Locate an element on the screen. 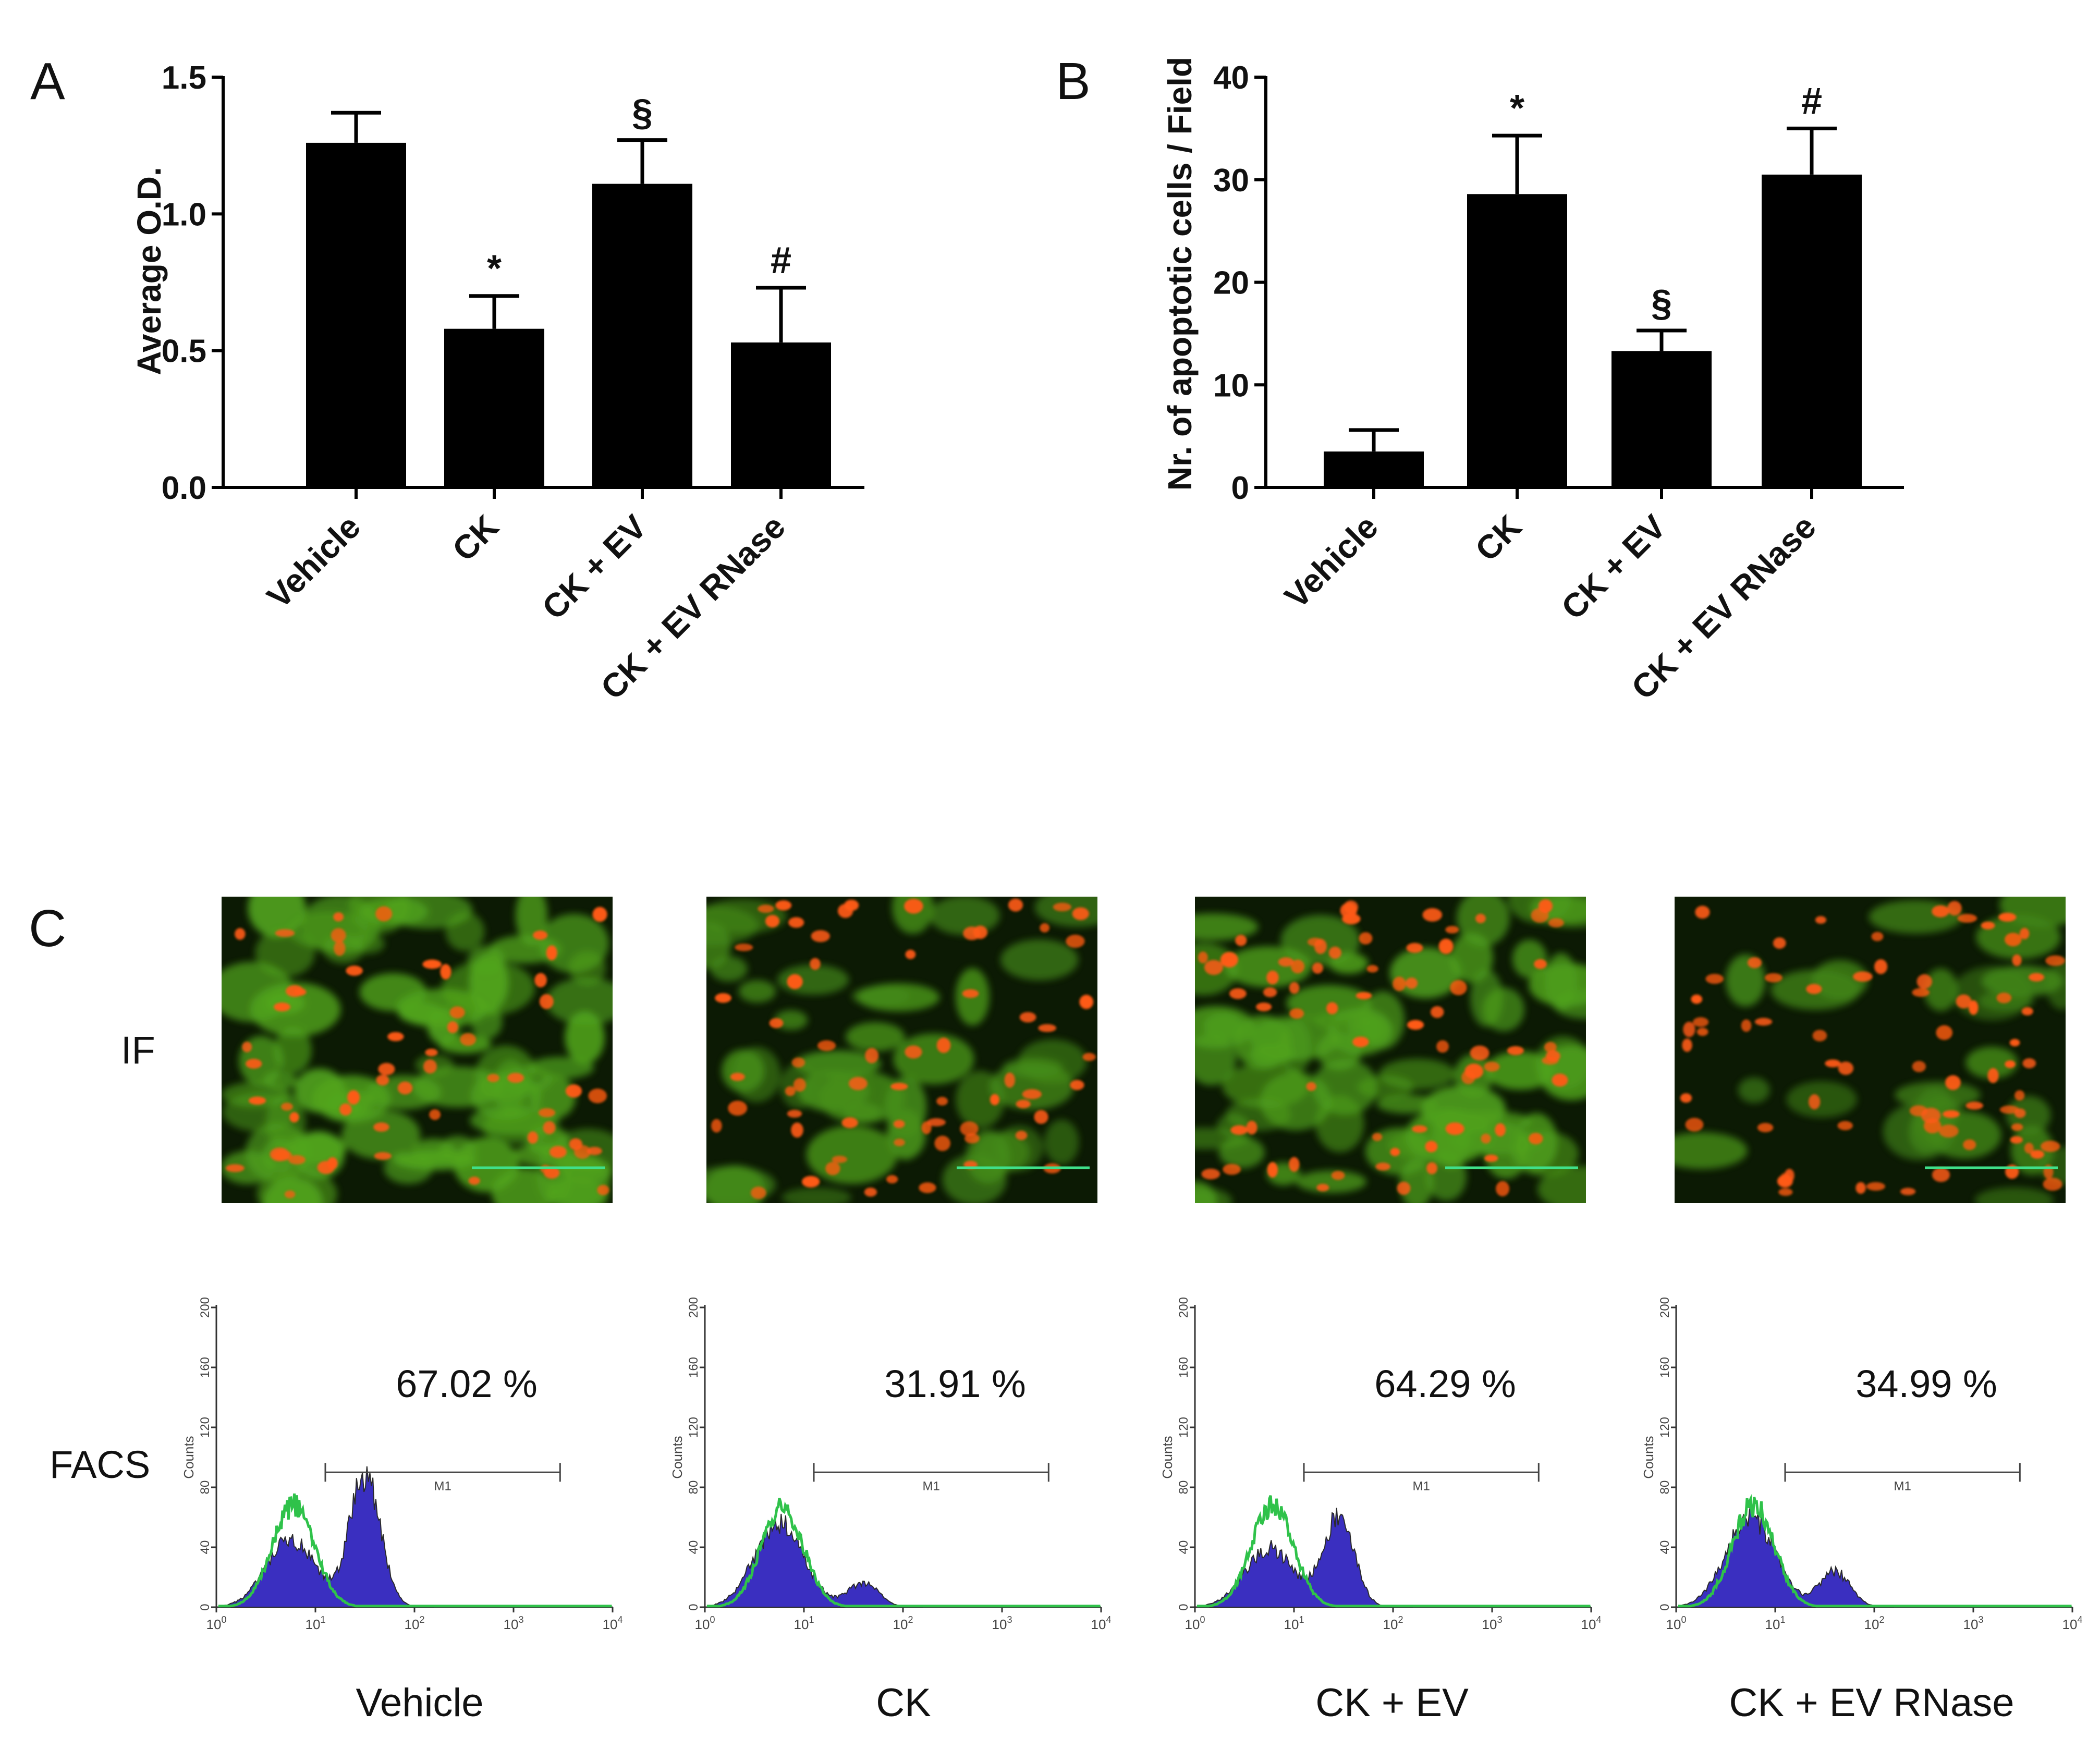 Image resolution: width=2100 pixels, height=1737 pixels. condition-label: Vehicle is located at coordinates (420, 1703).